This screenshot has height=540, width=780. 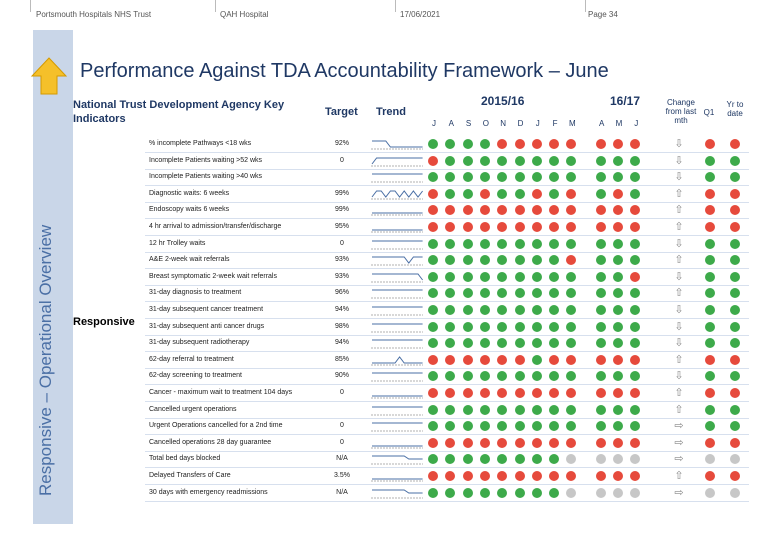 I want to click on table-row: 31-day subsequent anti cancer drugs 98% ⇩, so click(x=447, y=327).